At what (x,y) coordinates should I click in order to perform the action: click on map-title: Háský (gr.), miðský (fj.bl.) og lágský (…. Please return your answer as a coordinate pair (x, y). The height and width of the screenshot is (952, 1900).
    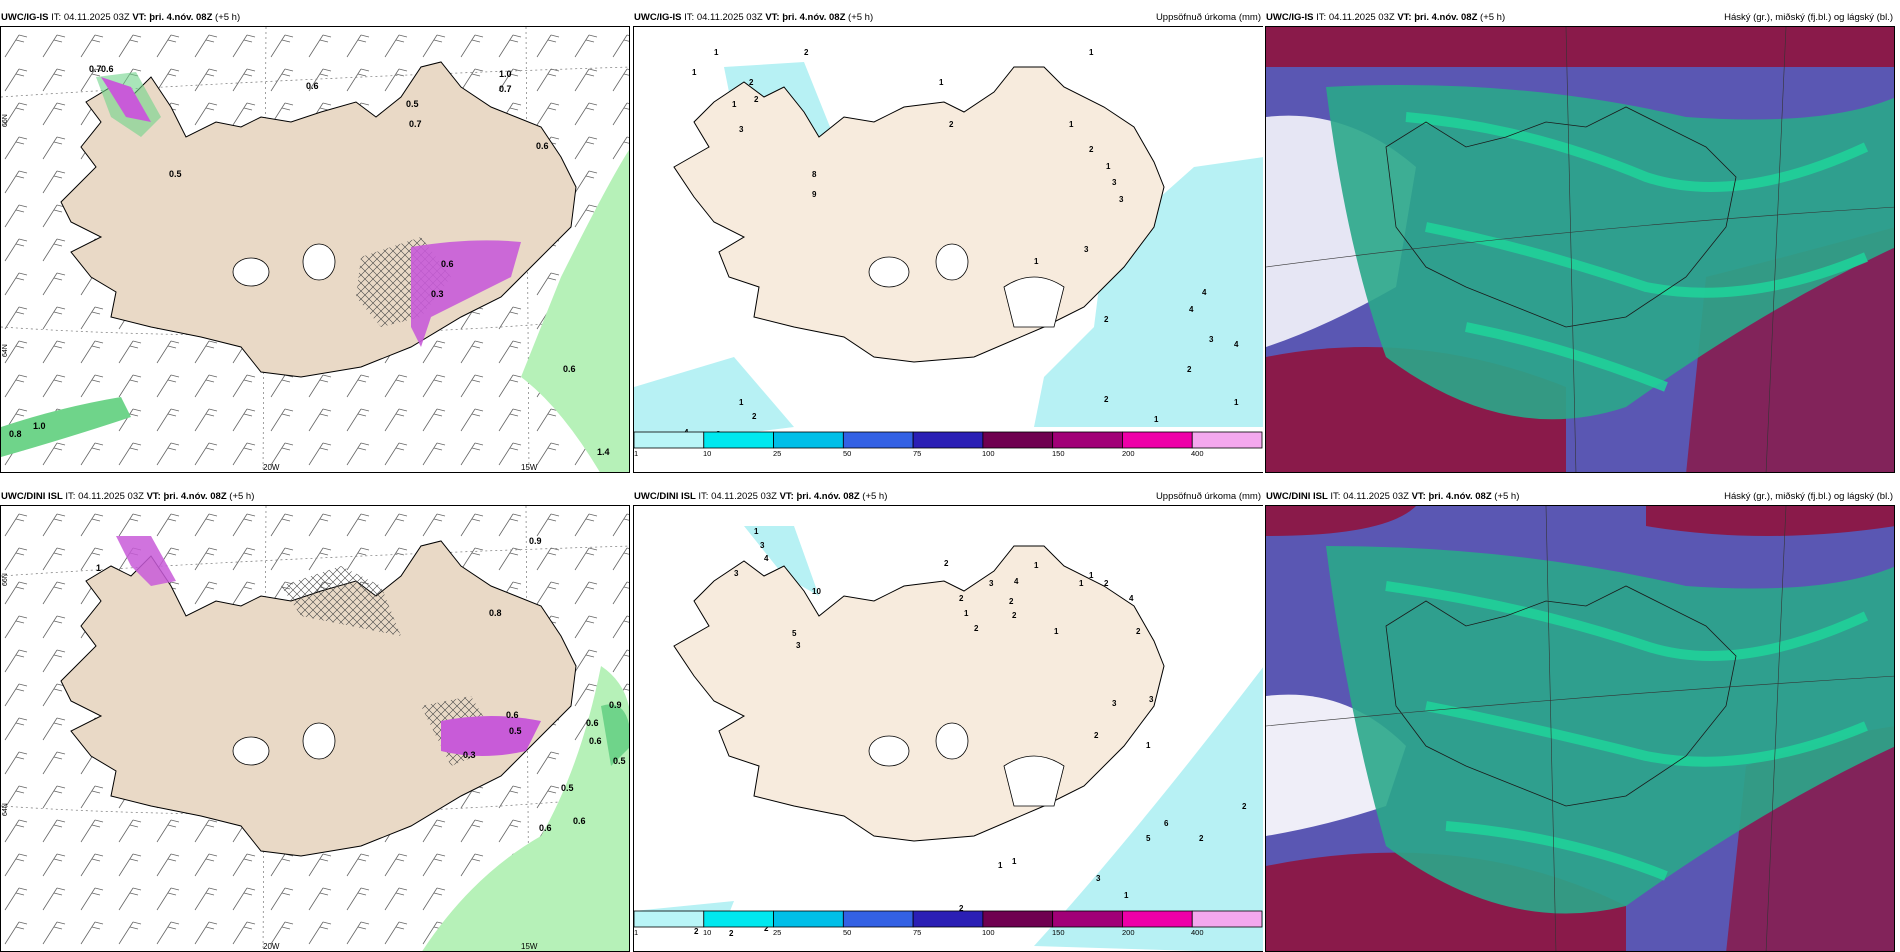
    Looking at the image, I should click on (1808, 496).